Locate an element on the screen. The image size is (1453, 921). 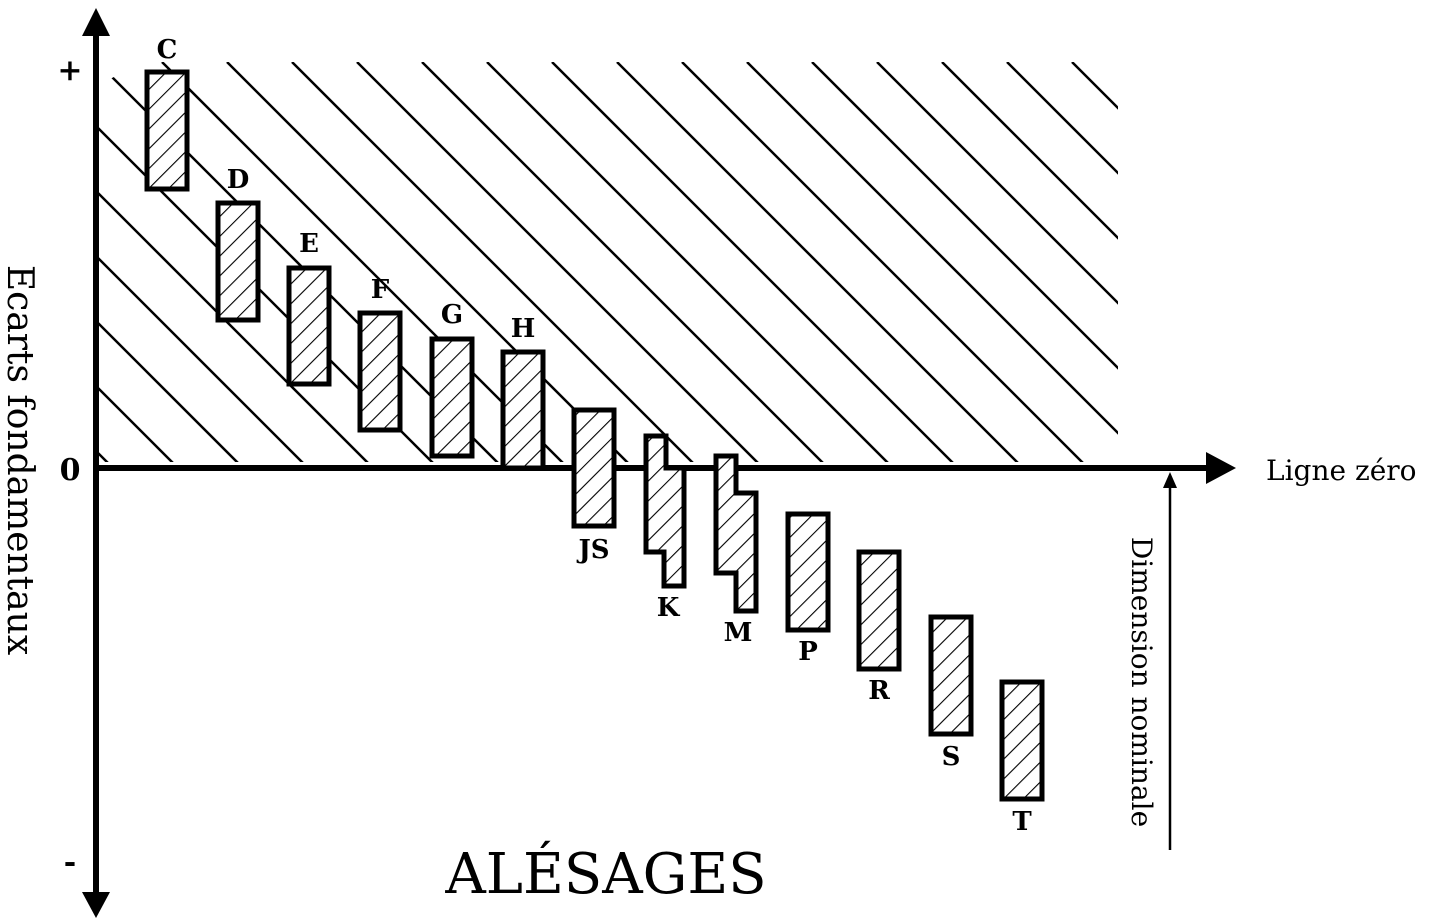
nominal-dimension-arrow is located at coordinates (1170, 661).